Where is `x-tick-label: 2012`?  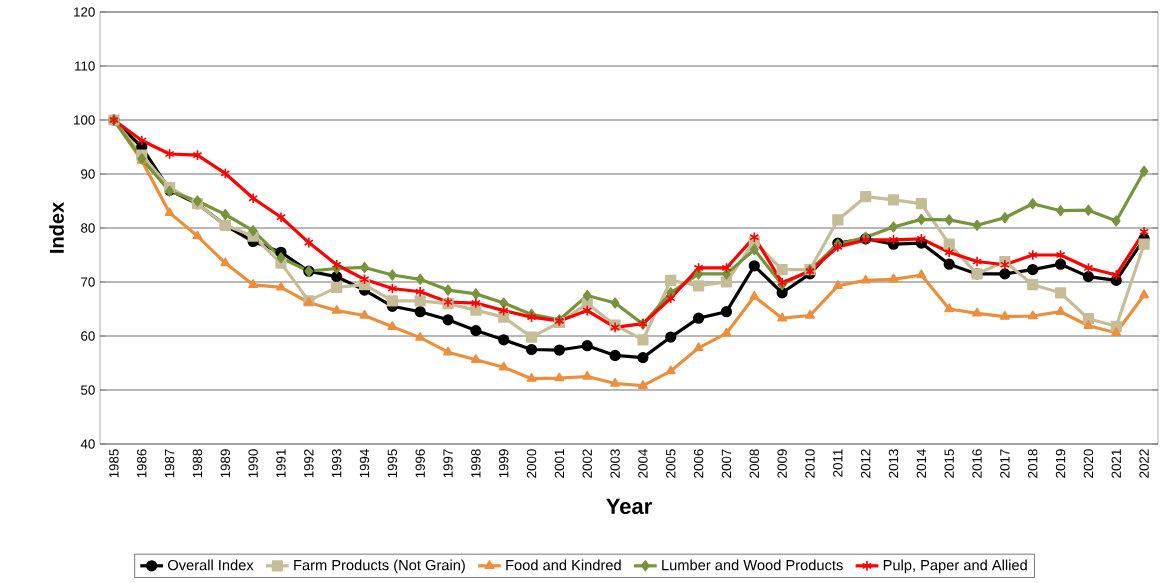 x-tick-label: 2012 is located at coordinates (865, 463).